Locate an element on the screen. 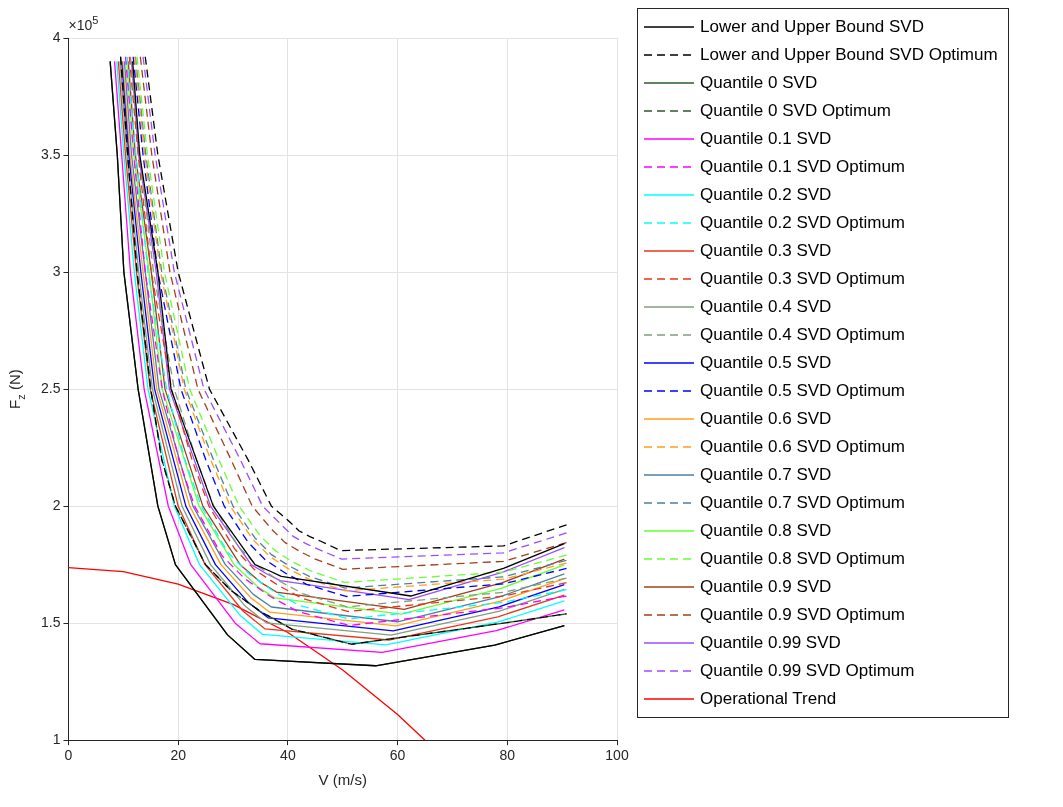 This screenshot has width=1063, height=807. legend-label: Quantile 0.8 SVD is located at coordinates (766, 531).